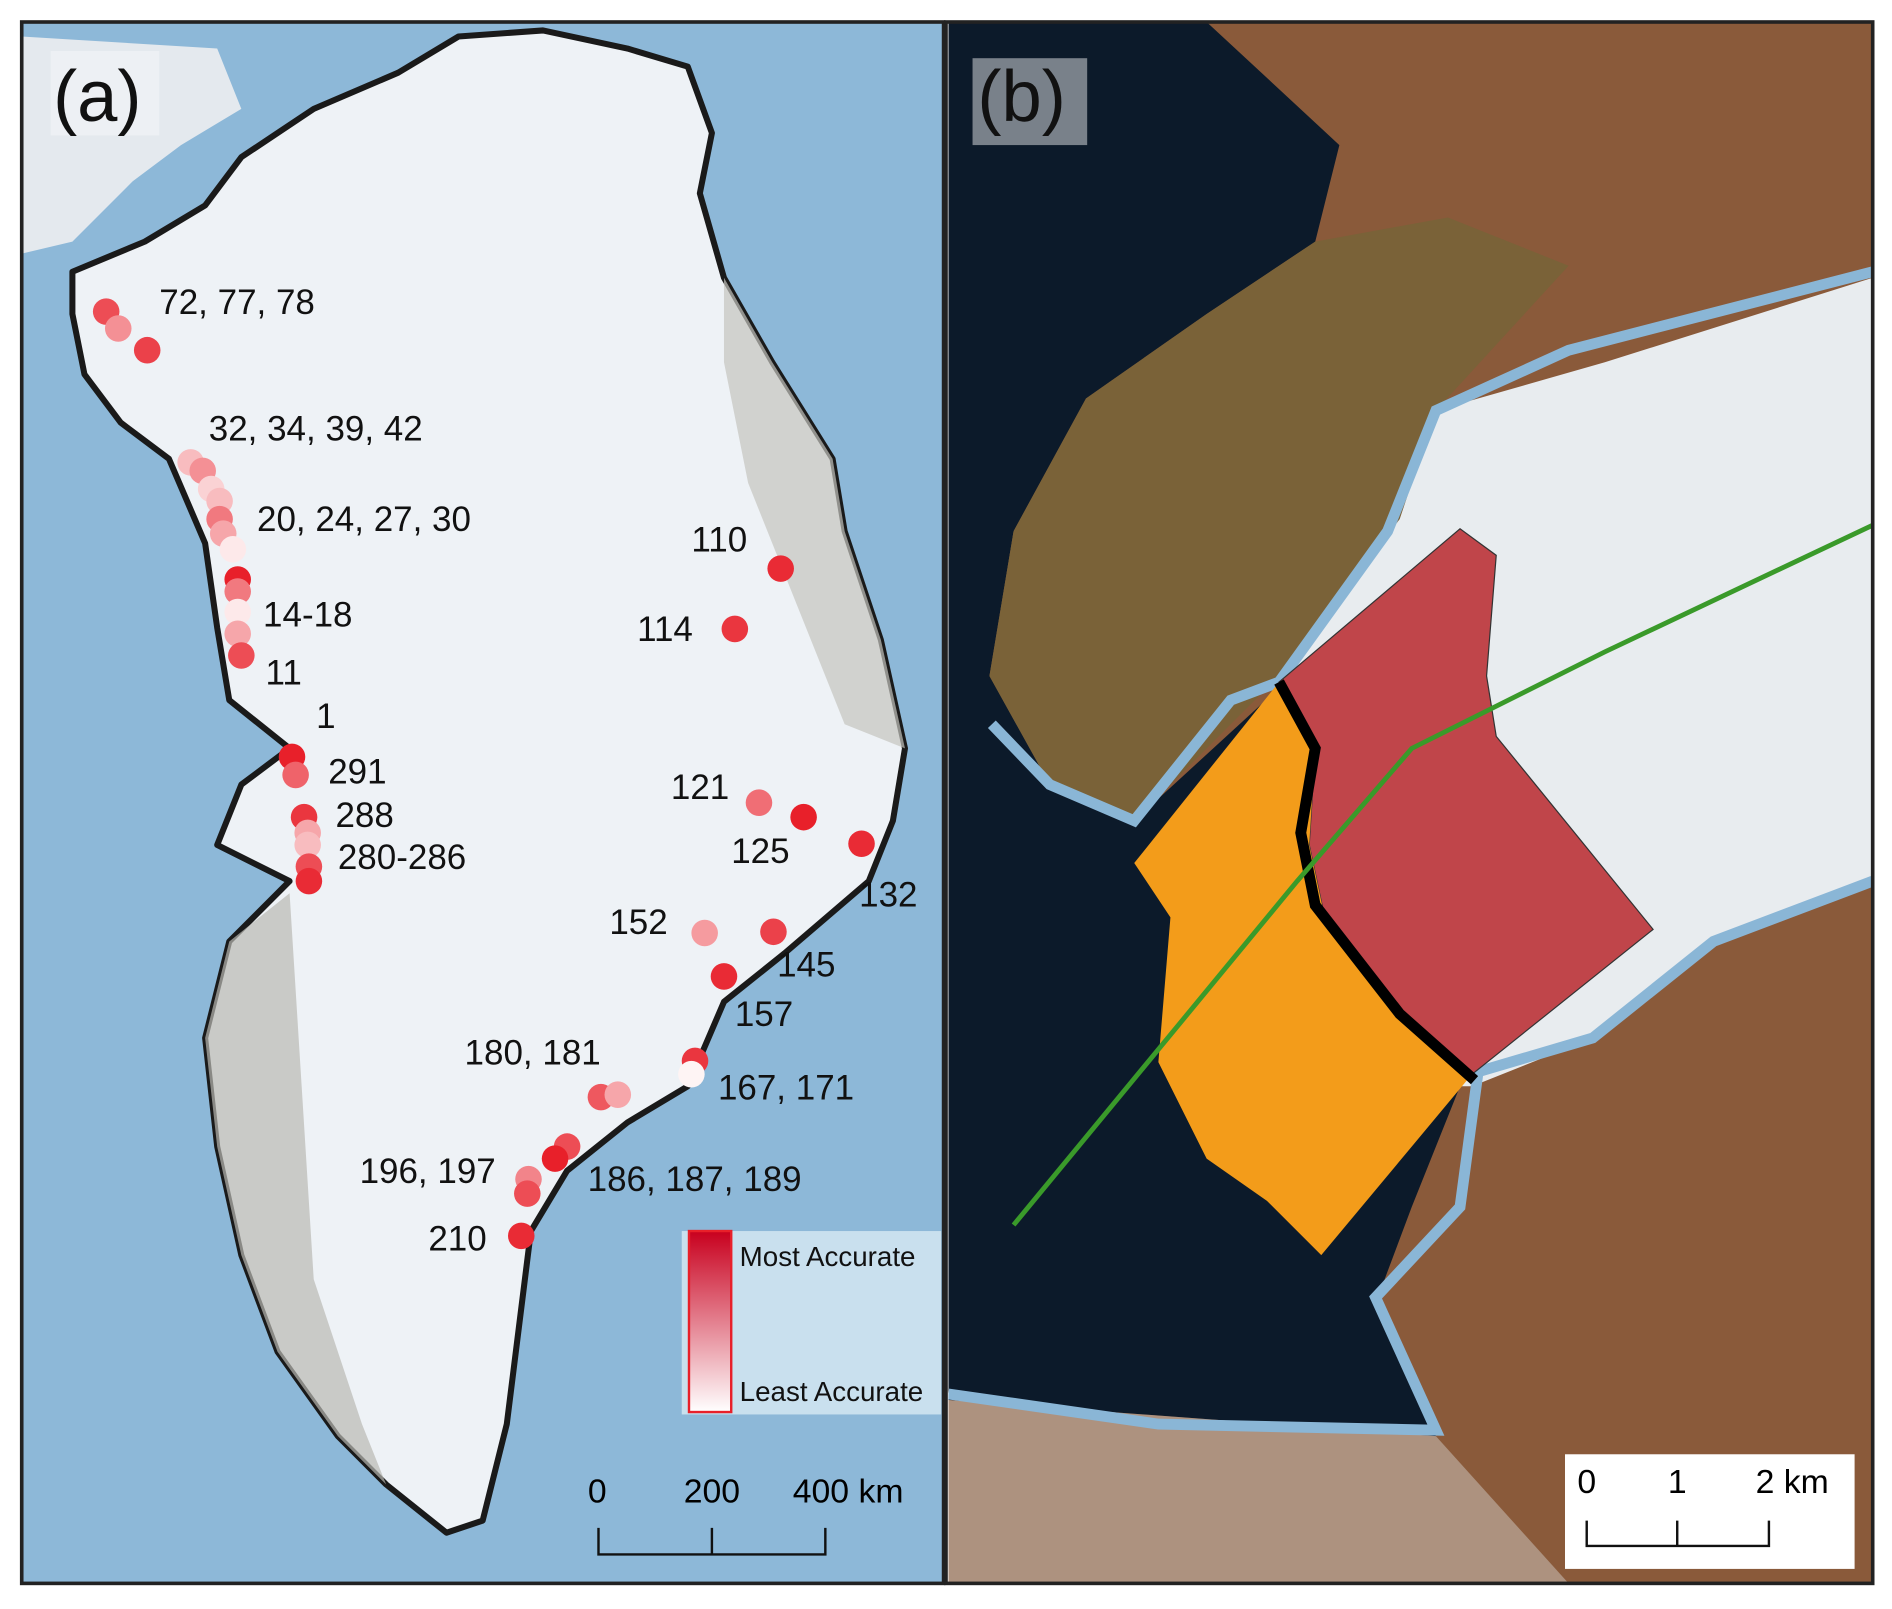 This screenshot has height=1609, width=1892. I want to click on site-label: 20, 24, 27, 30, so click(364, 519).